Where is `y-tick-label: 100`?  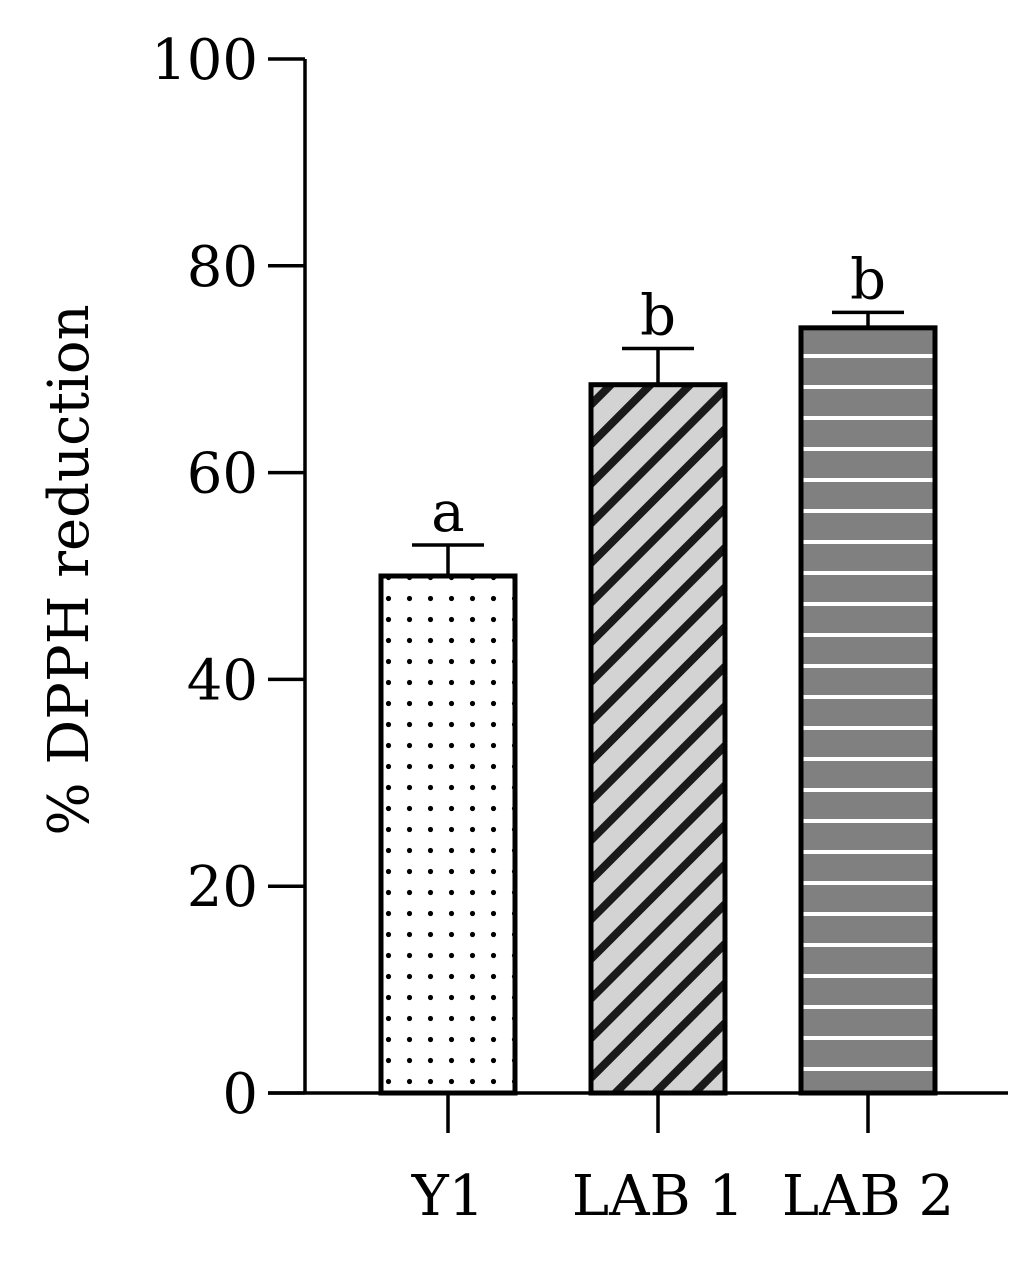
y-tick-label: 100 is located at coordinates (204, 60).